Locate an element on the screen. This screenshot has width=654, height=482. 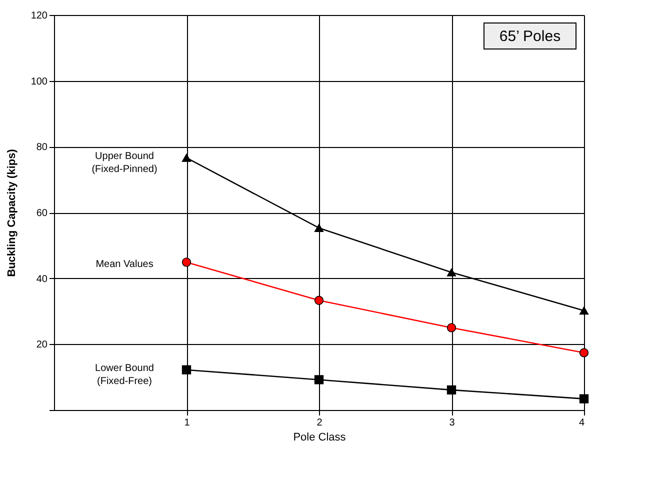
x-tick-label: 3 is located at coordinates (452, 423).